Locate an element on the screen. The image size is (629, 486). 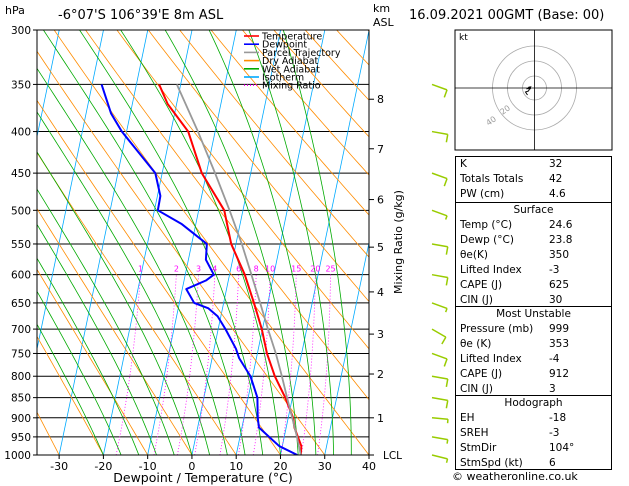
x-tick-label: 20 is located at coordinates (280, 466).